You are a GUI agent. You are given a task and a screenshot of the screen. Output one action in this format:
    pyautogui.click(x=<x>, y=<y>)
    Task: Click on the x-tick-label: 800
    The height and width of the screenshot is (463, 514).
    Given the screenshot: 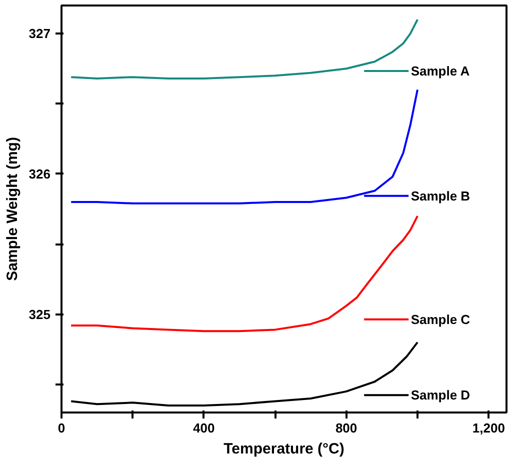 What is the action you would take?
    pyautogui.click(x=346, y=428)
    